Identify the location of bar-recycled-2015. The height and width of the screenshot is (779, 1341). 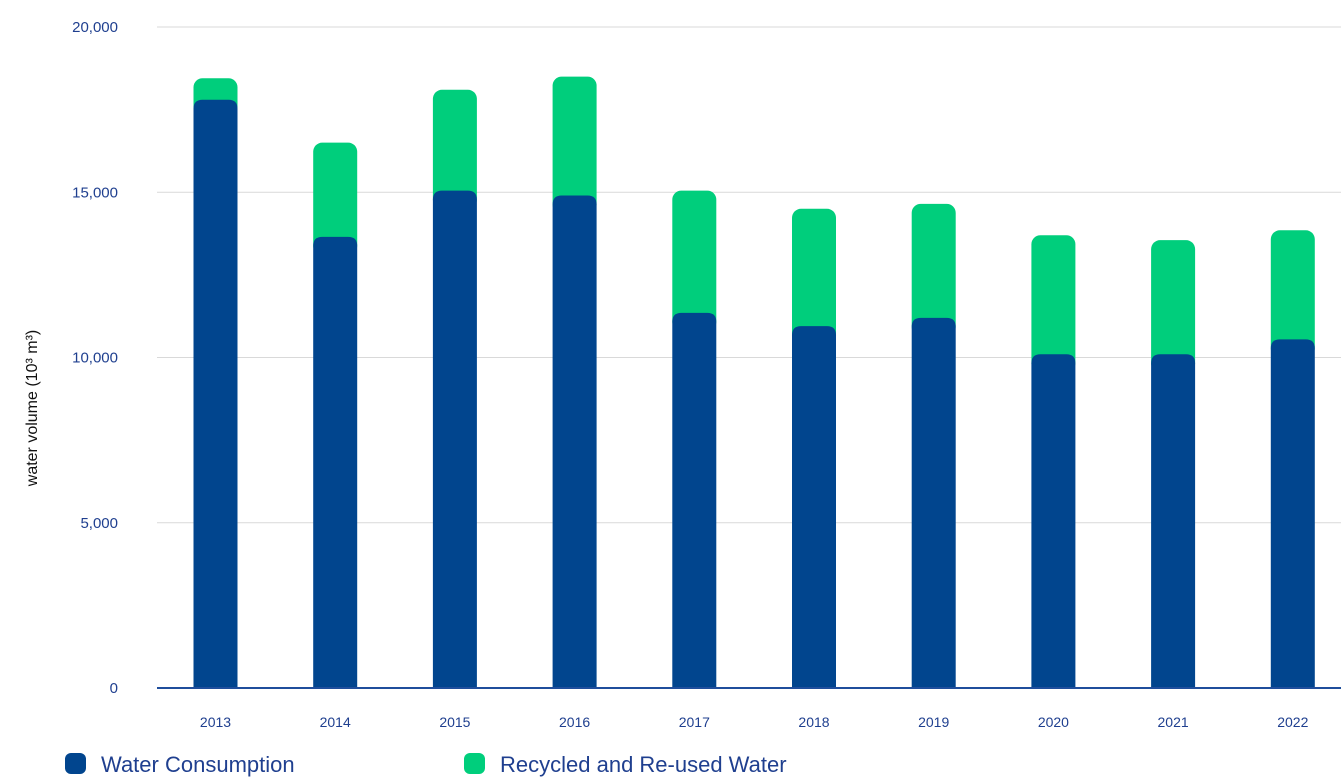
(454, 149).